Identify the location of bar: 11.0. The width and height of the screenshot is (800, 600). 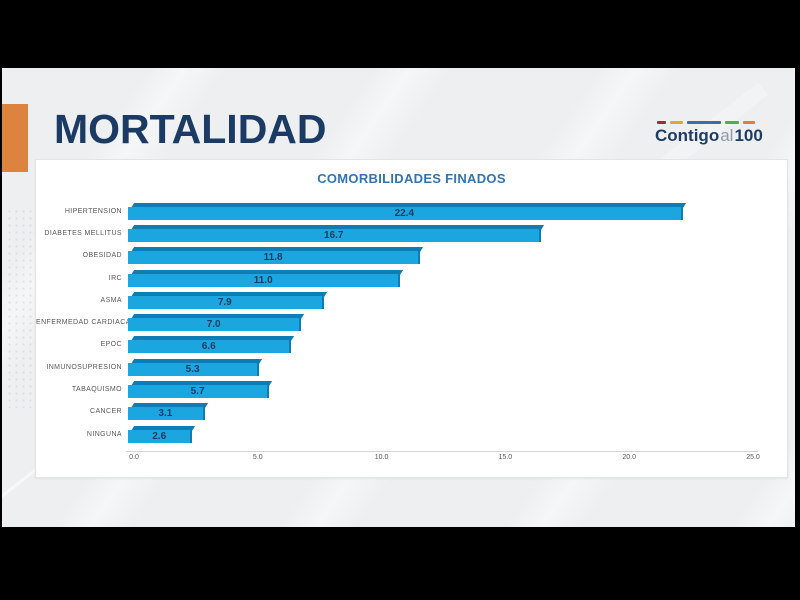
(266, 278).